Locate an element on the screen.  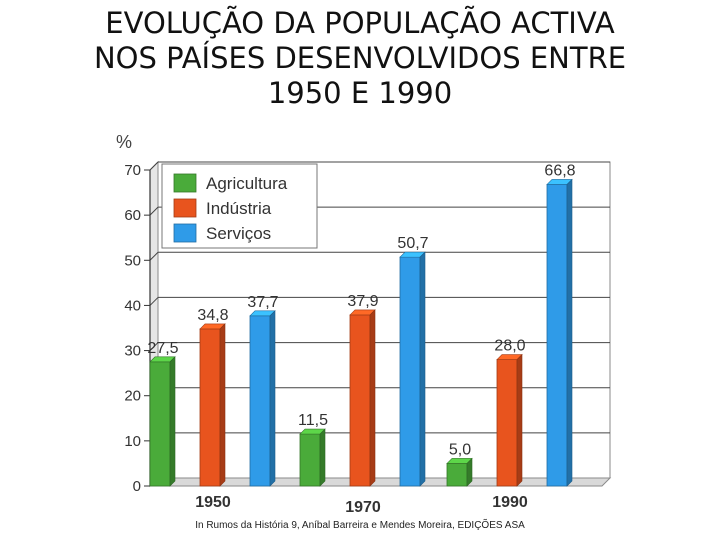
x-category-label: 1950 is located at coordinates (213, 502).